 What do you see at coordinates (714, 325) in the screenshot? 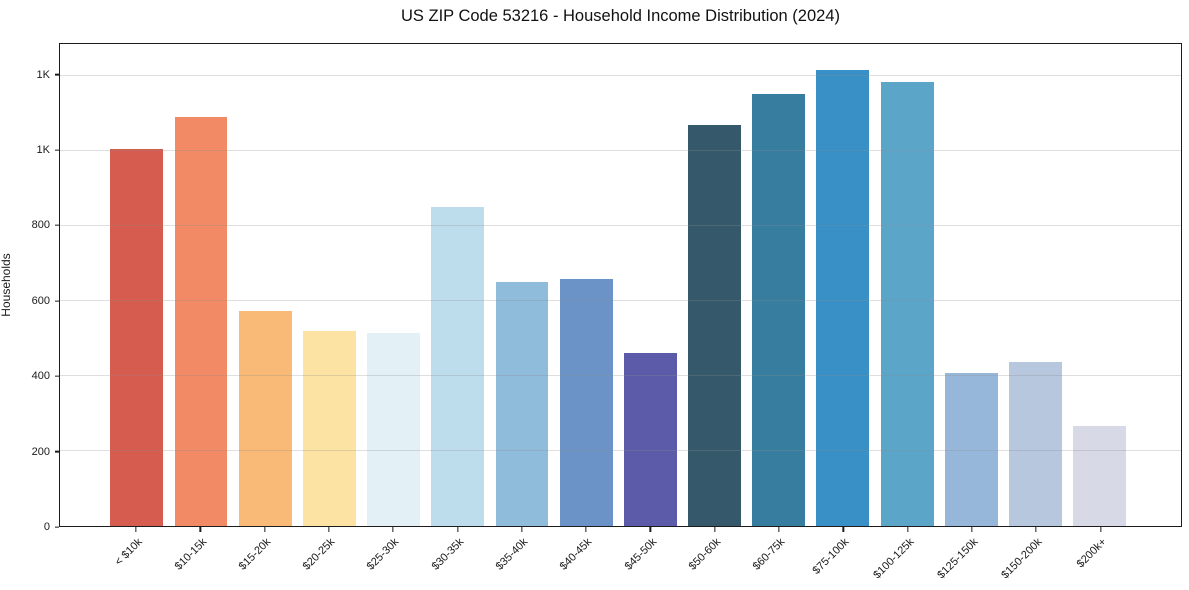
I see `bar-$50-60k` at bounding box center [714, 325].